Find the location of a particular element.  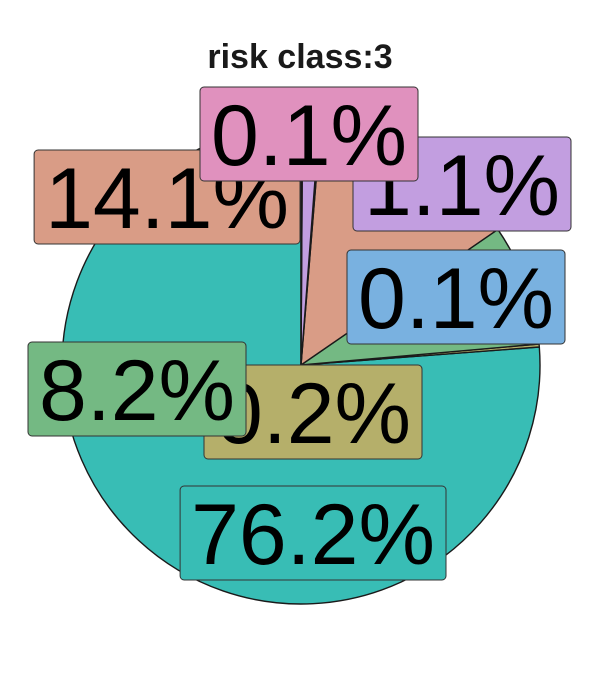

slice-label-1-0-2: 0.2% is located at coordinates (313, 413).